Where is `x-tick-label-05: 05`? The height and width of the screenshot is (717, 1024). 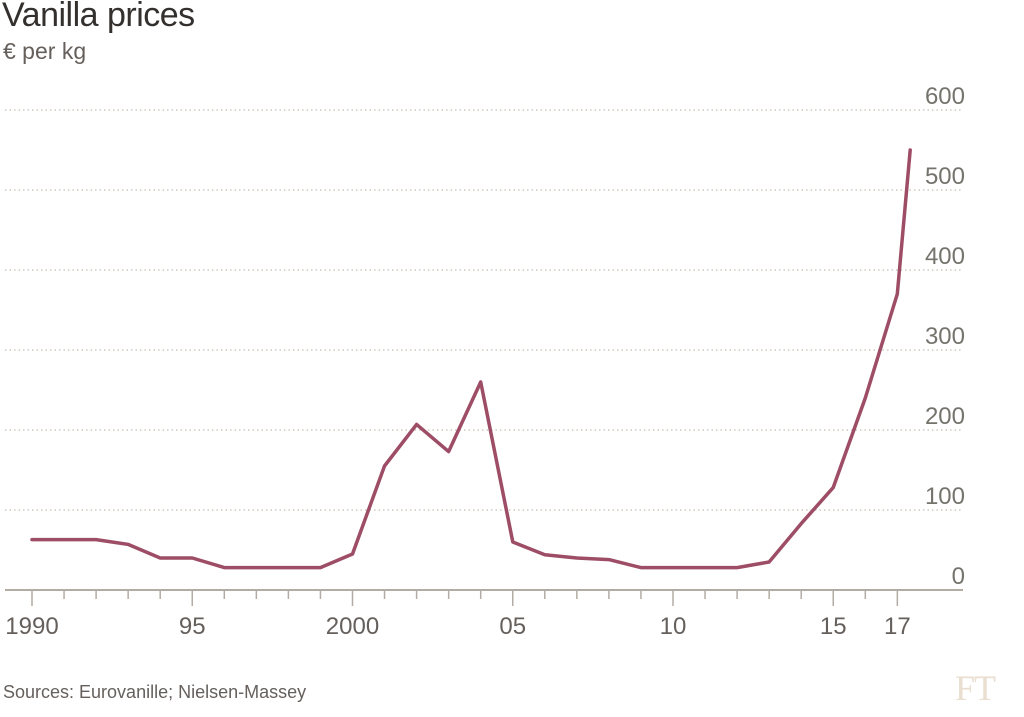
x-tick-label-05: 05 is located at coordinates (512, 626).